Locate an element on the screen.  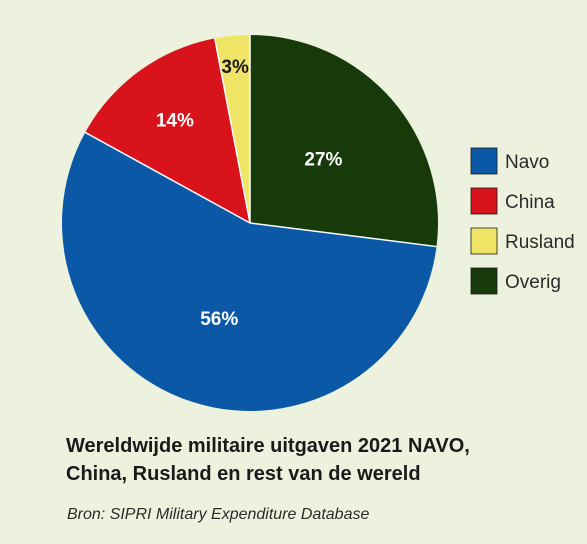
legend-swatch-rusland is located at coordinates (484, 241).